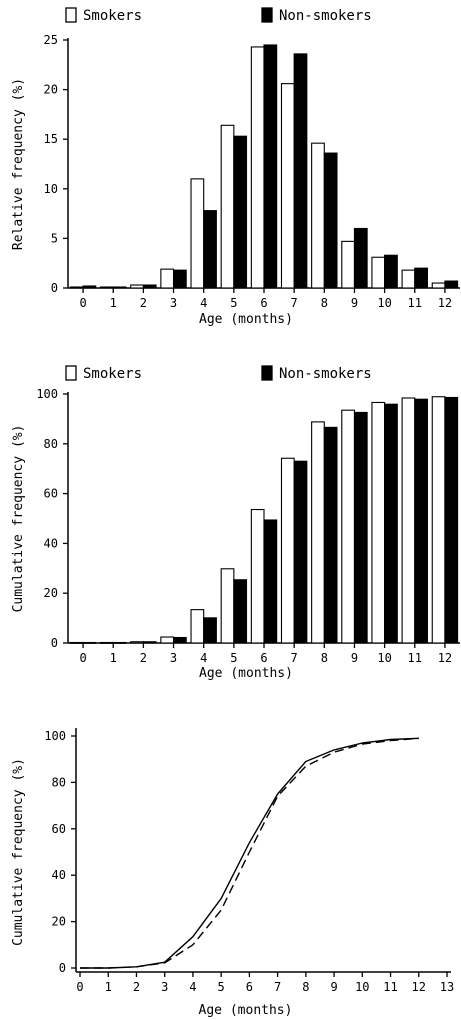 This screenshot has width=461, height=1020. I want to click on x-tick-label: 10, so click(384, 303).